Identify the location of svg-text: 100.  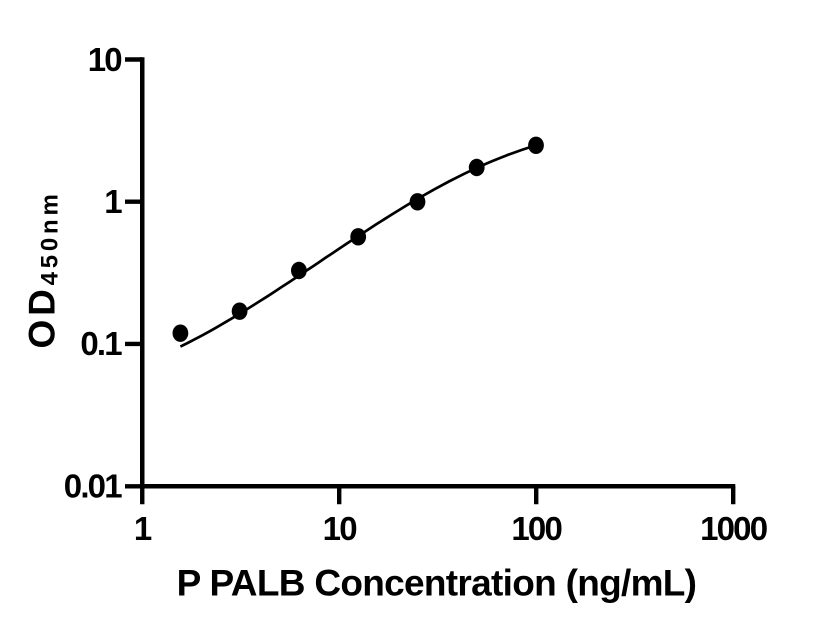
(536, 528).